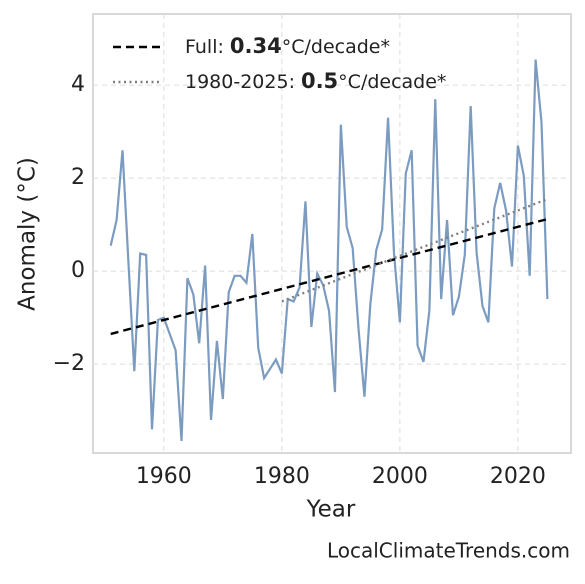  Describe the element at coordinates (331, 510) in the screenshot. I see `x-axis-label: Year` at that location.